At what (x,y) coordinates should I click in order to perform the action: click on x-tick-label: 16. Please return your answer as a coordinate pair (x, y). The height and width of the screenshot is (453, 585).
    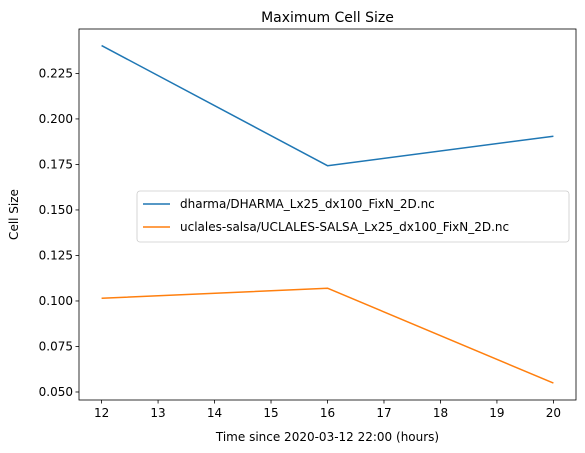
    Looking at the image, I should click on (327, 413).